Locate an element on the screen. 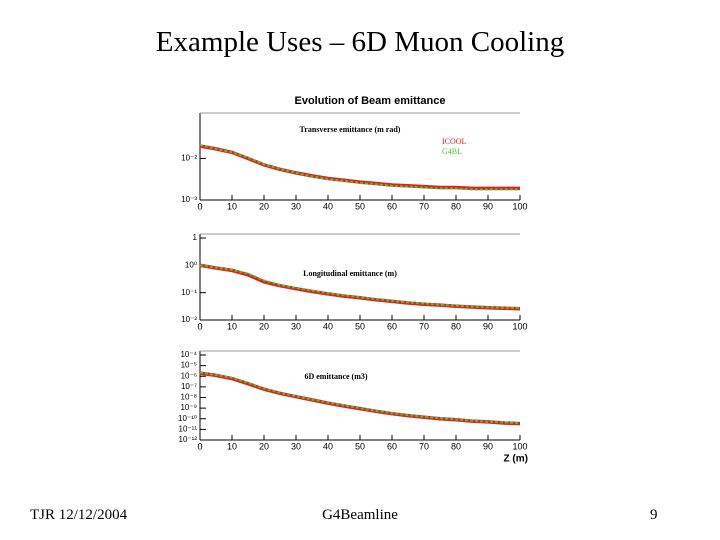  y-tick-label: 10⁻¹⁰ is located at coordinates (187, 418).